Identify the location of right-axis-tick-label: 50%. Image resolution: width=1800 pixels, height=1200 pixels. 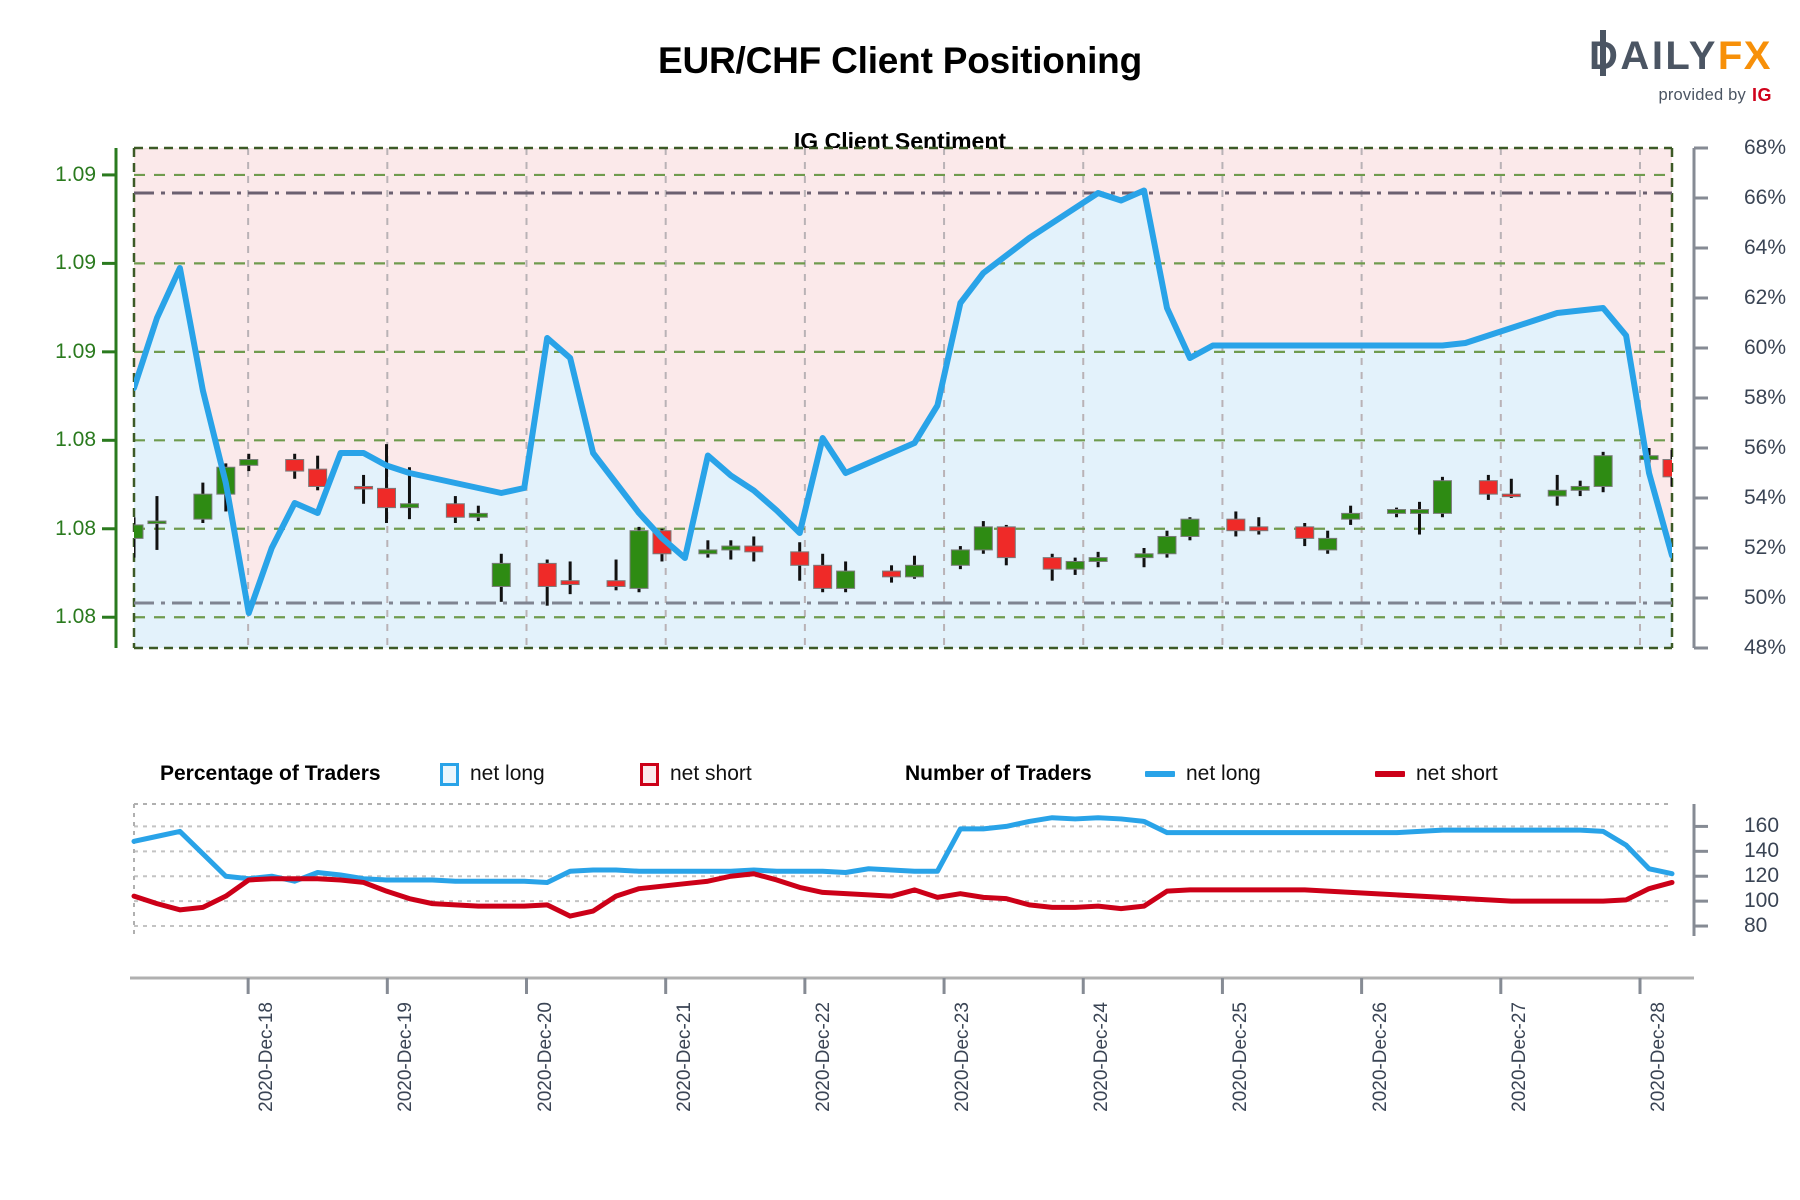
(1765, 597).